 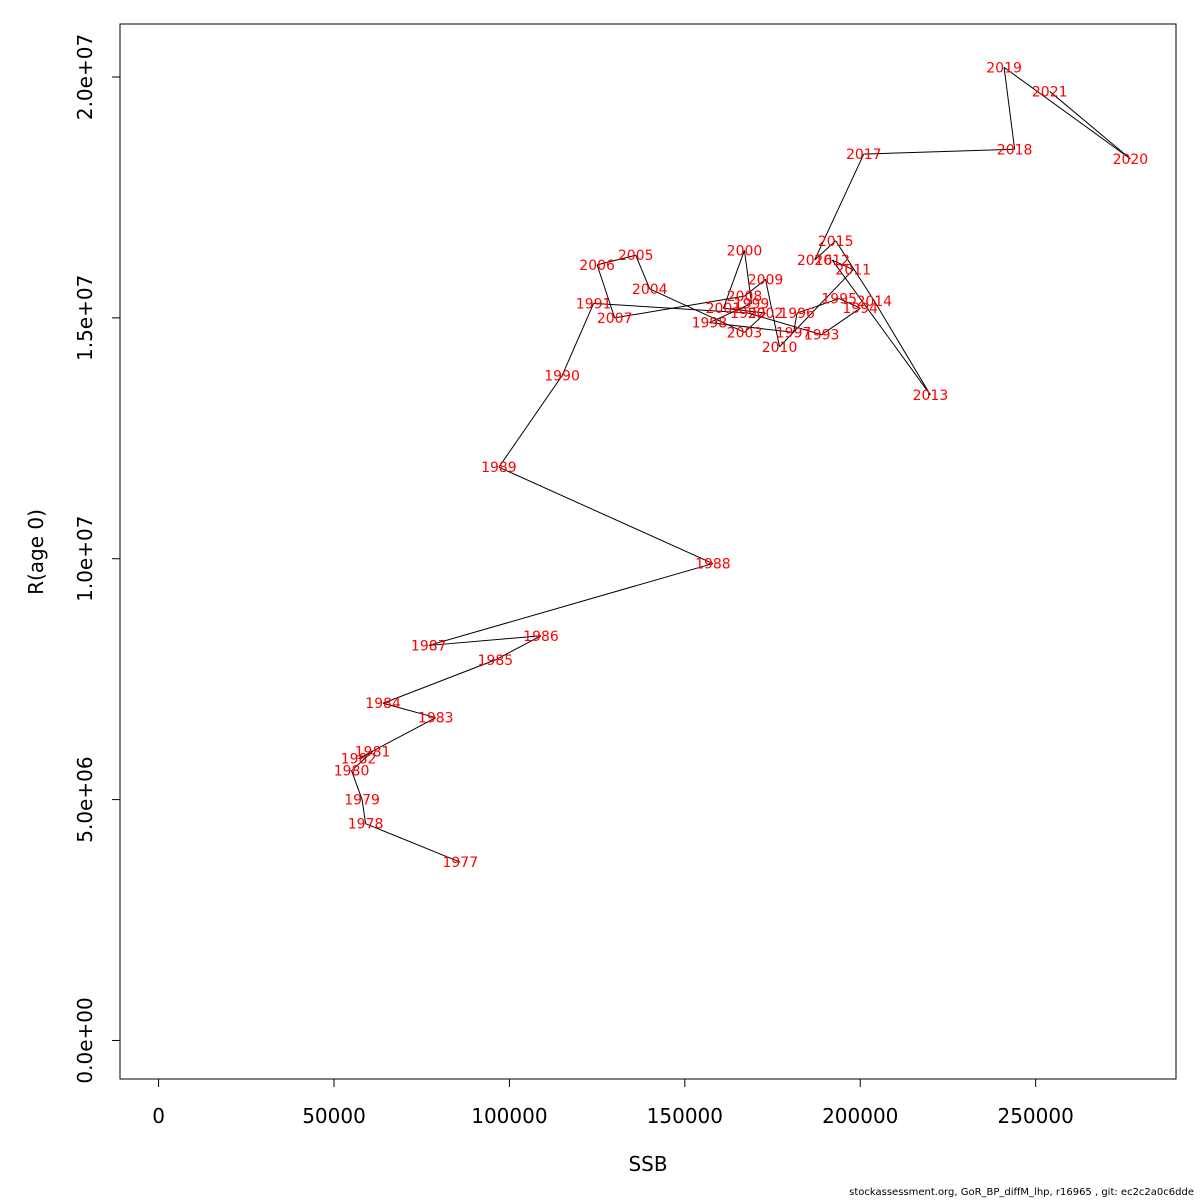 What do you see at coordinates (1131, 160) in the screenshot?
I see `point-label-2020: 2020` at bounding box center [1131, 160].